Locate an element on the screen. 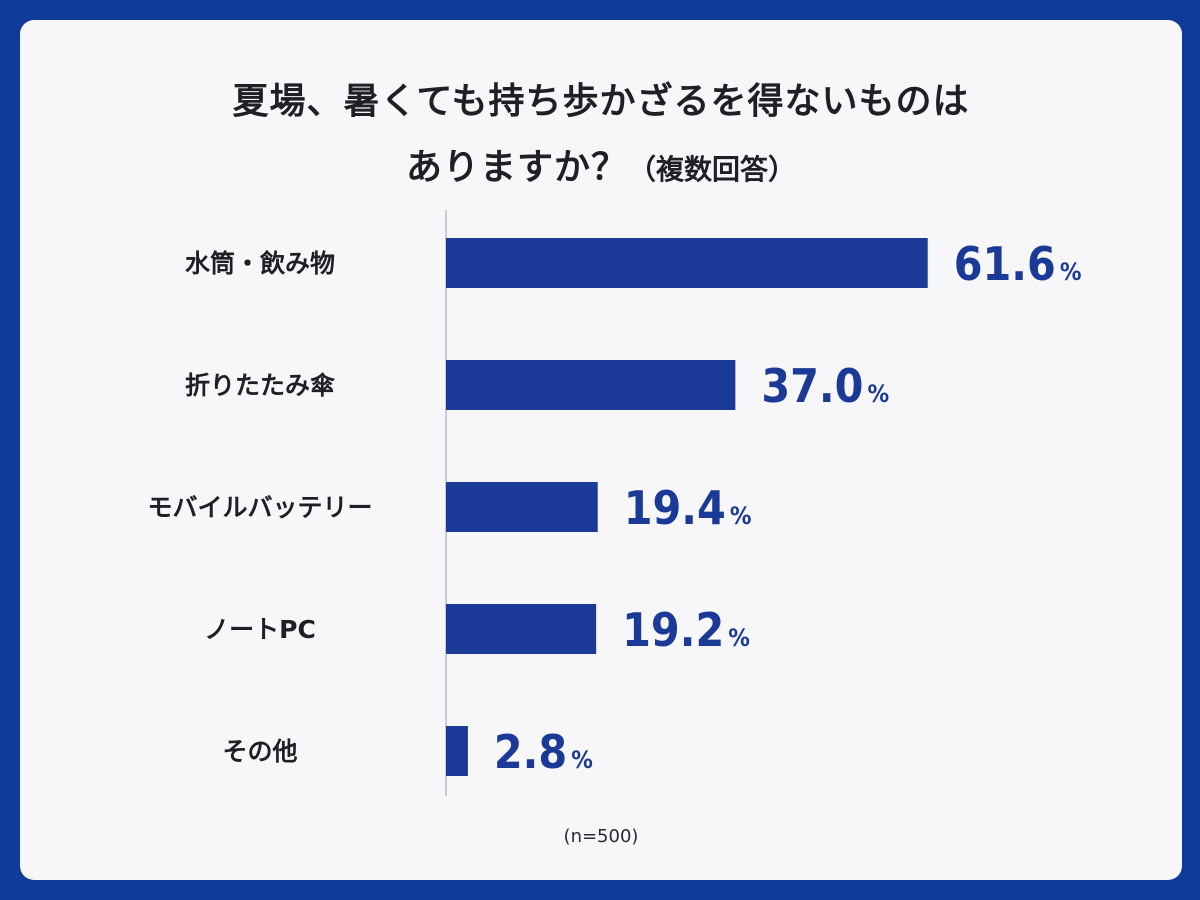 The height and width of the screenshot is (900, 1200). value-number: 37.0 is located at coordinates (812, 386).